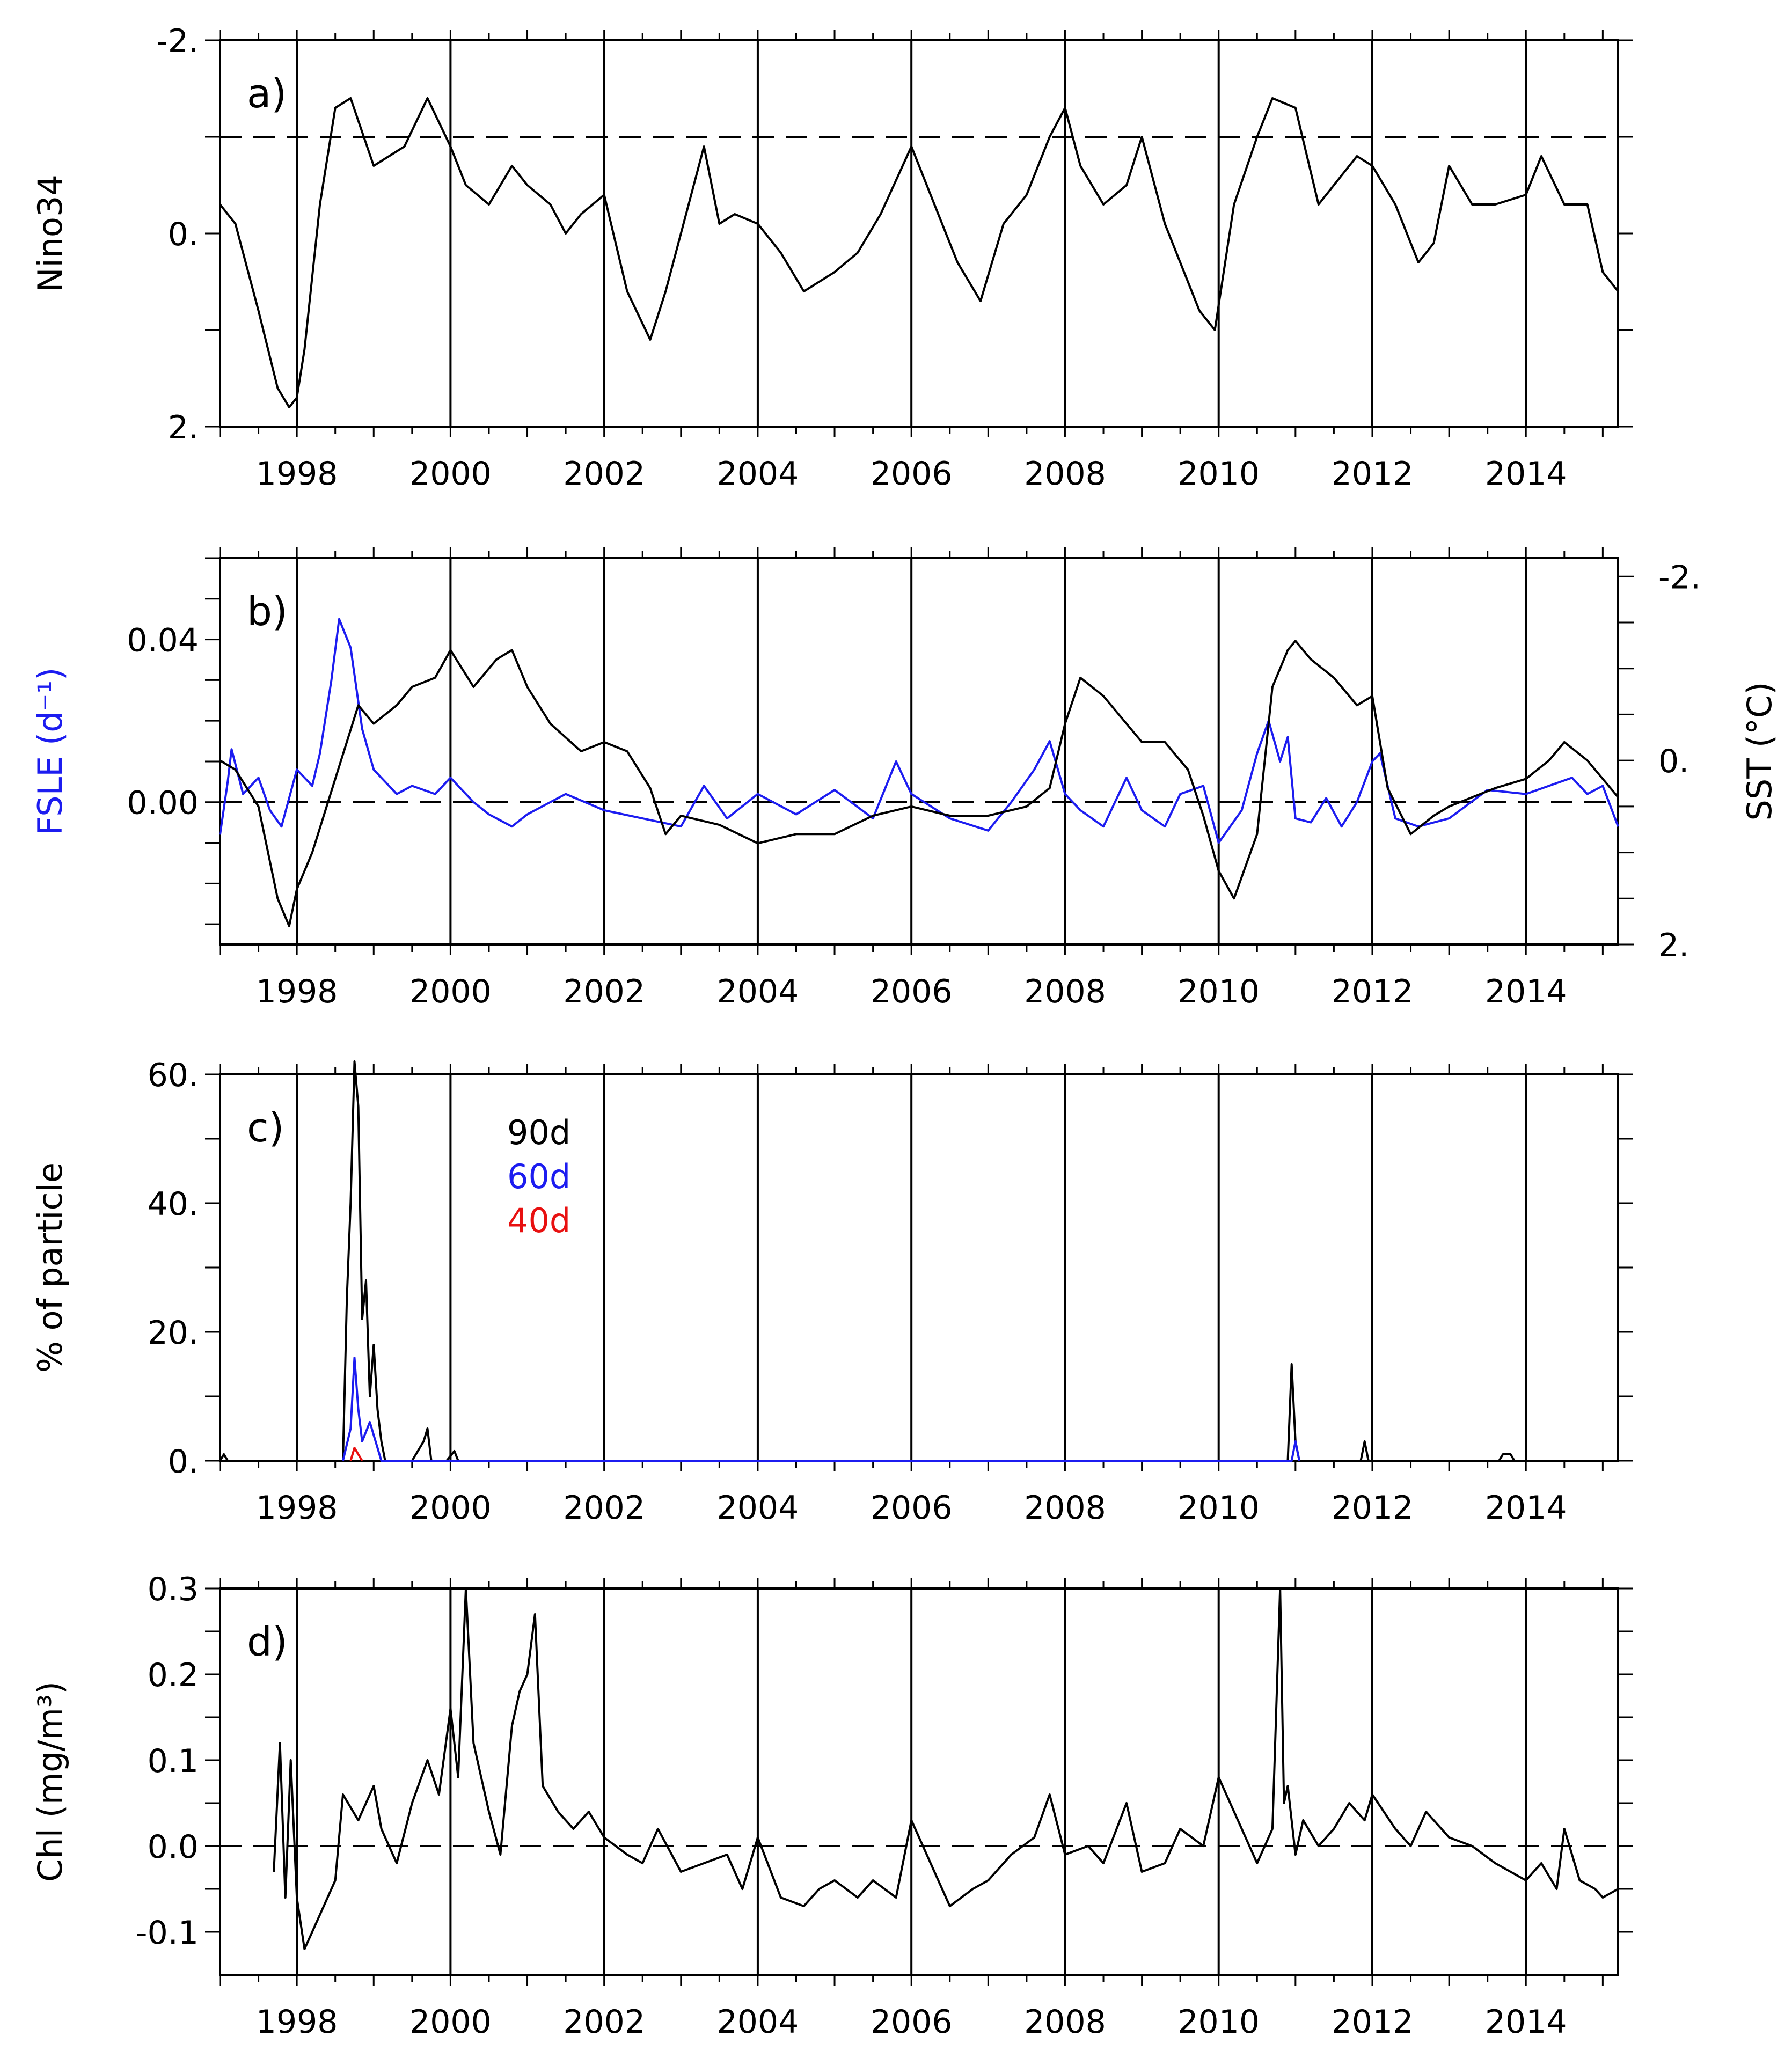  What do you see at coordinates (538, 1176) in the screenshot?
I see `legend-entry-60d: 60d` at bounding box center [538, 1176].